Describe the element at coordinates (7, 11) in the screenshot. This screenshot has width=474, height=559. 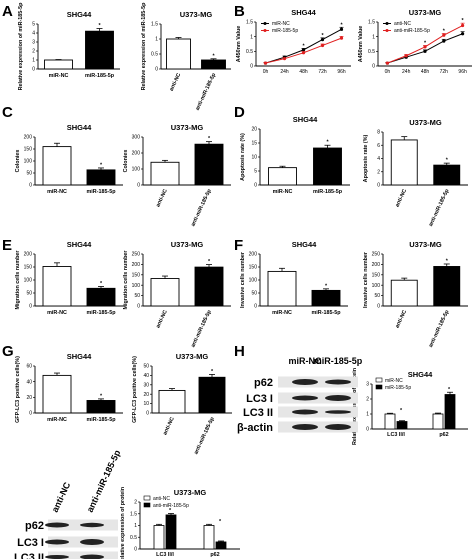
I see `panel-letter-a: A` at that location.